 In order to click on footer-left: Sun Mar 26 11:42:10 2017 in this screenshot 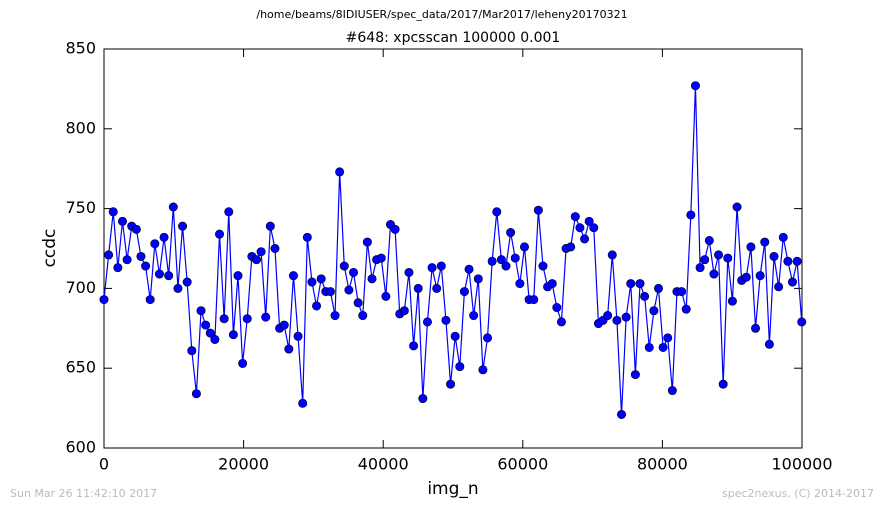, I will do `click(83, 493)`.